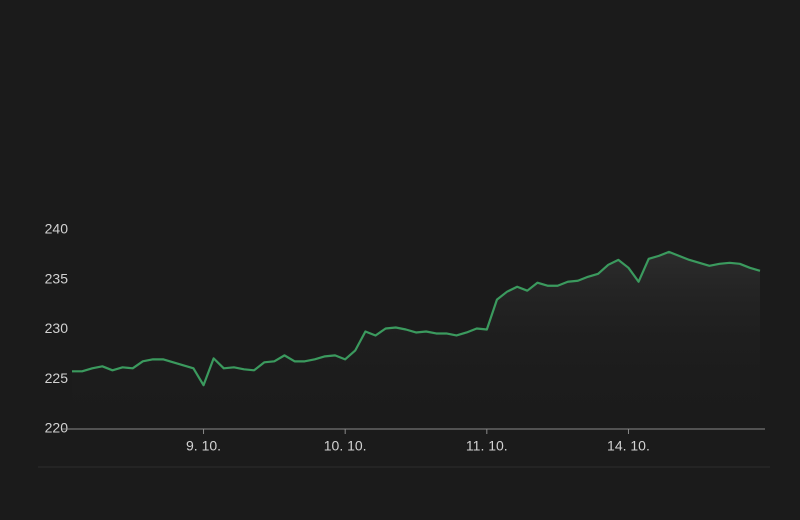  Describe the element at coordinates (57, 378) in the screenshot. I see `y-tick-label: 225` at that location.